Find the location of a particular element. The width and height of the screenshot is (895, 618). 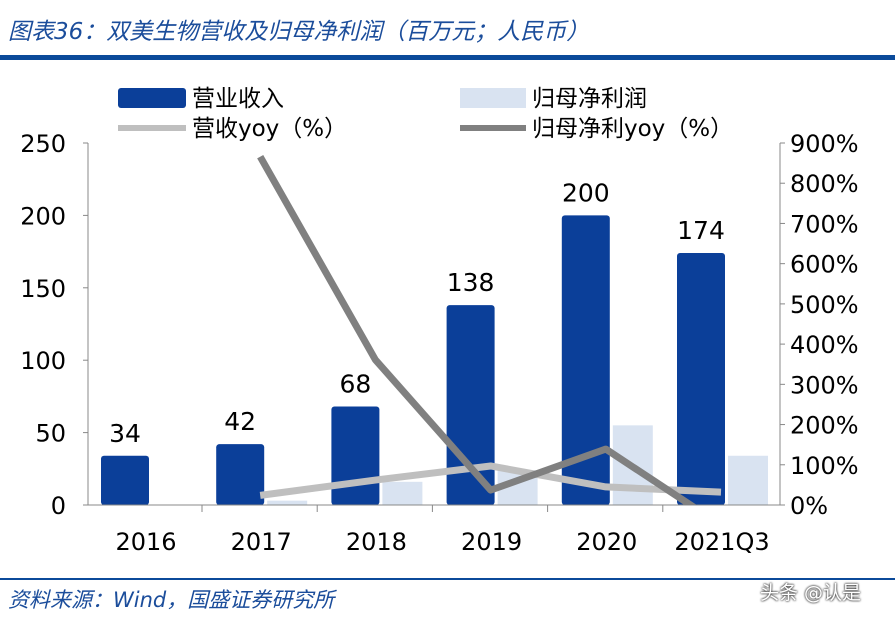

left-axis-tick-label: 50 is located at coordinates (50, 434).